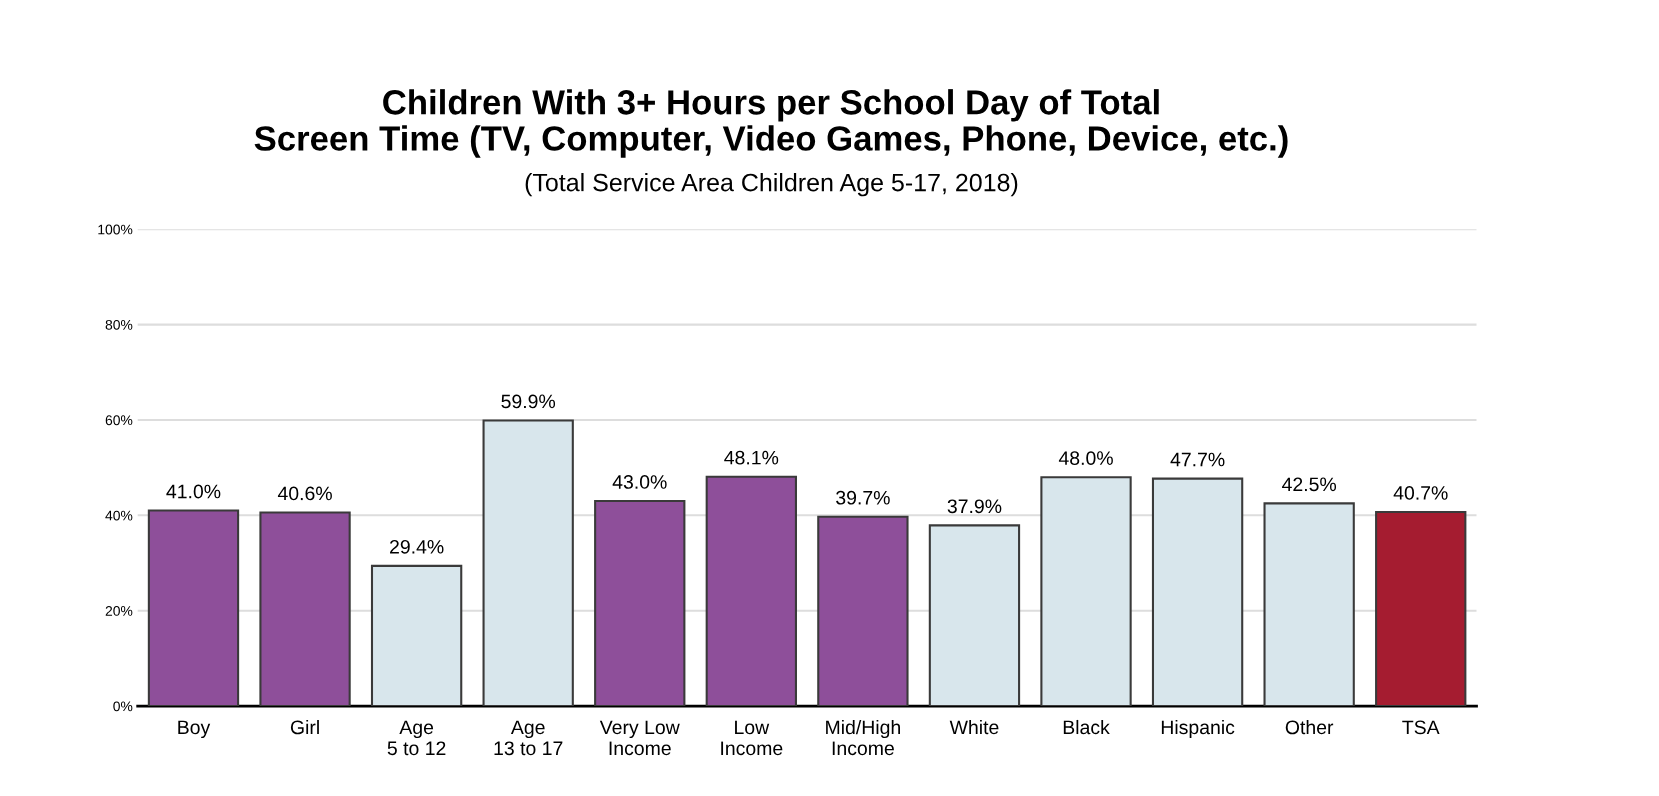 This screenshot has width=1659, height=796. Describe the element at coordinates (863, 737) in the screenshot. I see `x-tick-label: Mid/High Income` at that location.